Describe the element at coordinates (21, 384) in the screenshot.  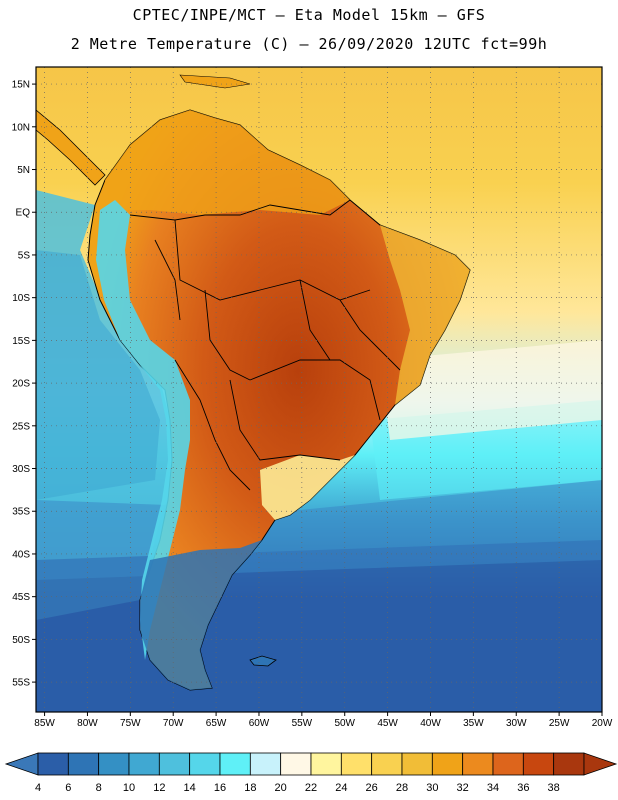
I see `lat-tick-label: 20S` at that location.